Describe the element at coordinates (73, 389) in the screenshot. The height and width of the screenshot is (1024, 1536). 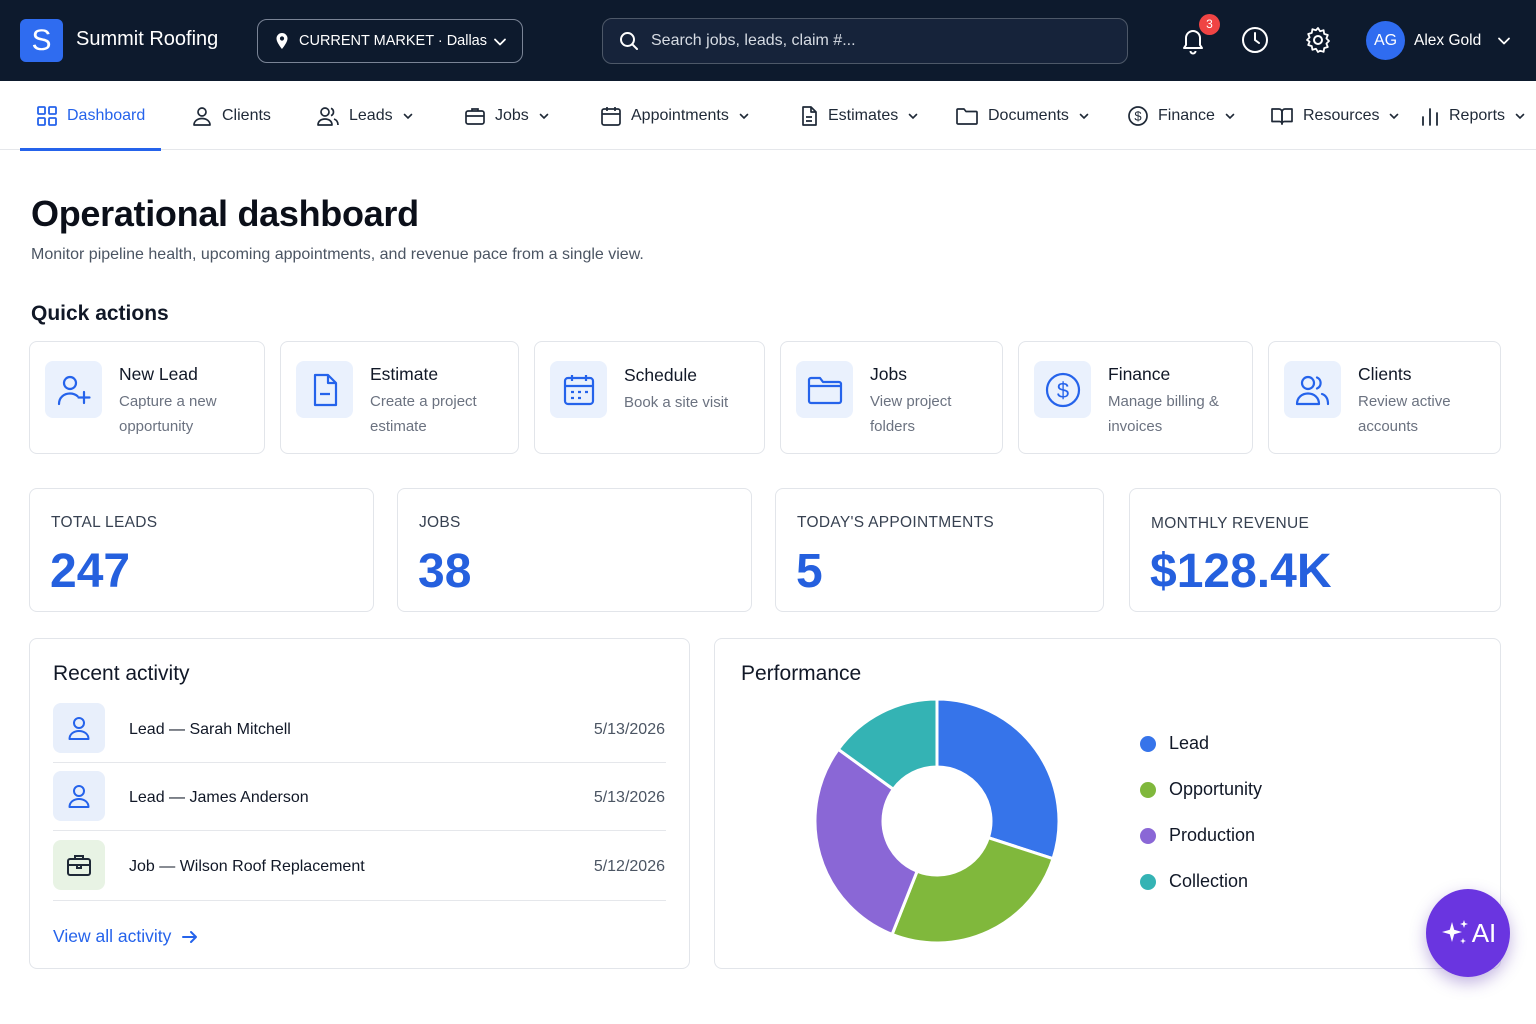
I see `user-plus-icon` at that location.